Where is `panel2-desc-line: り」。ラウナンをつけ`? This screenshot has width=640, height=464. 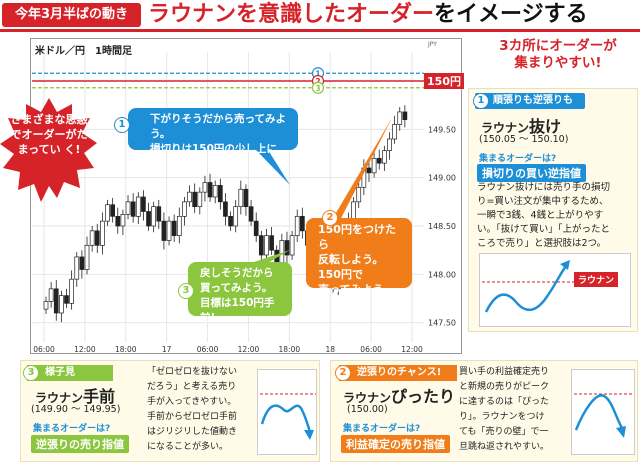
panel2-desc-line: り」。ラウナンをつけ is located at coordinates (502, 417).